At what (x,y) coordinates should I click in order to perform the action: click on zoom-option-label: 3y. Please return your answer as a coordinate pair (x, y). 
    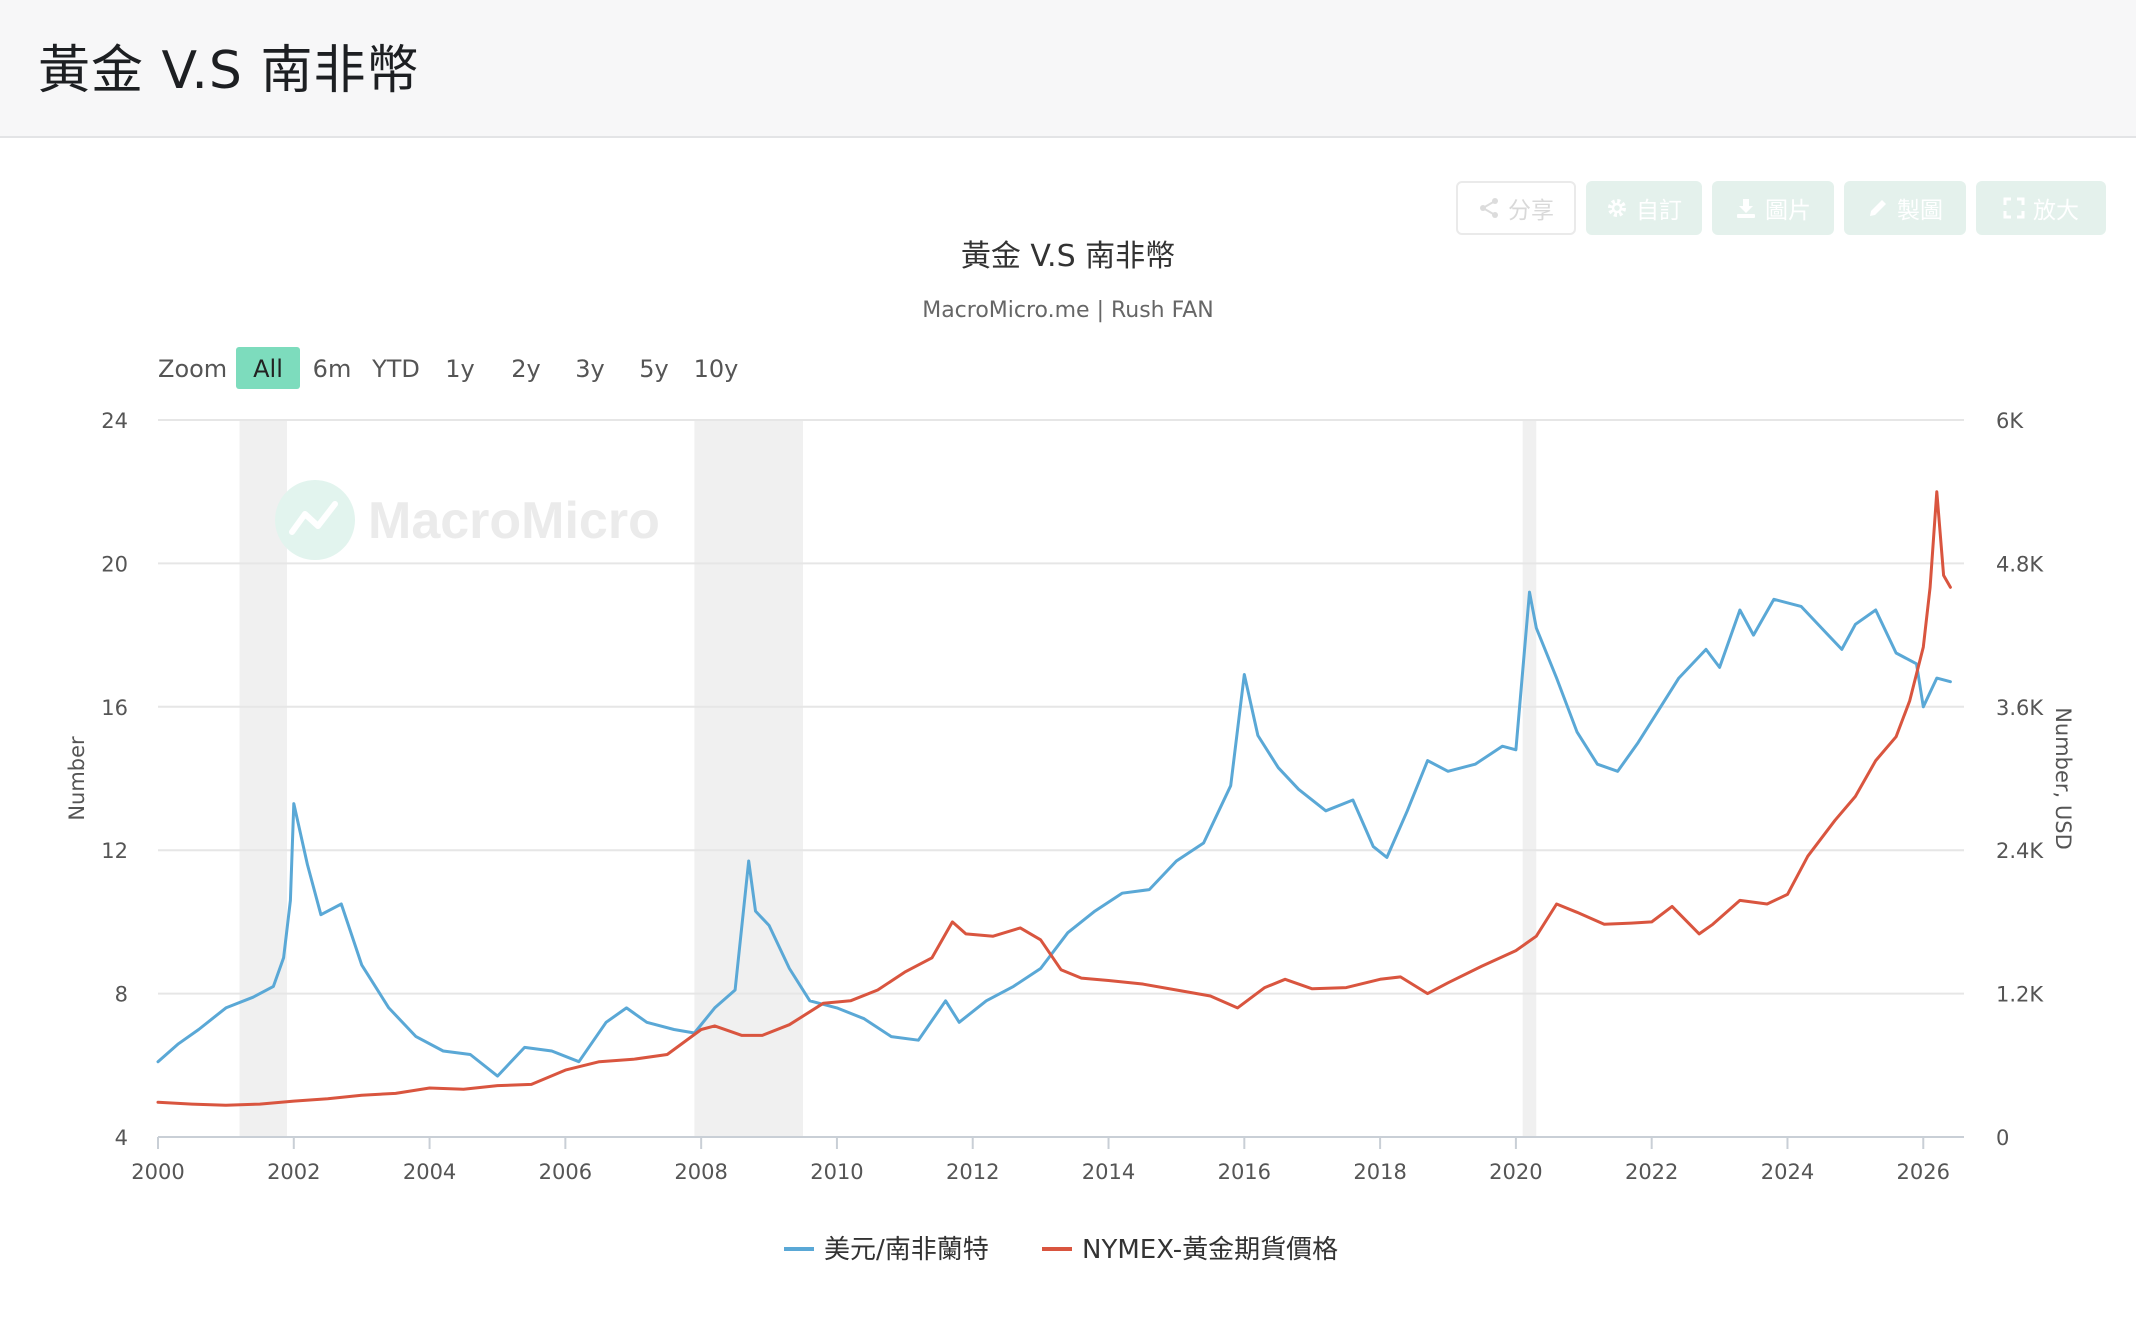
    Looking at the image, I should click on (589, 369).